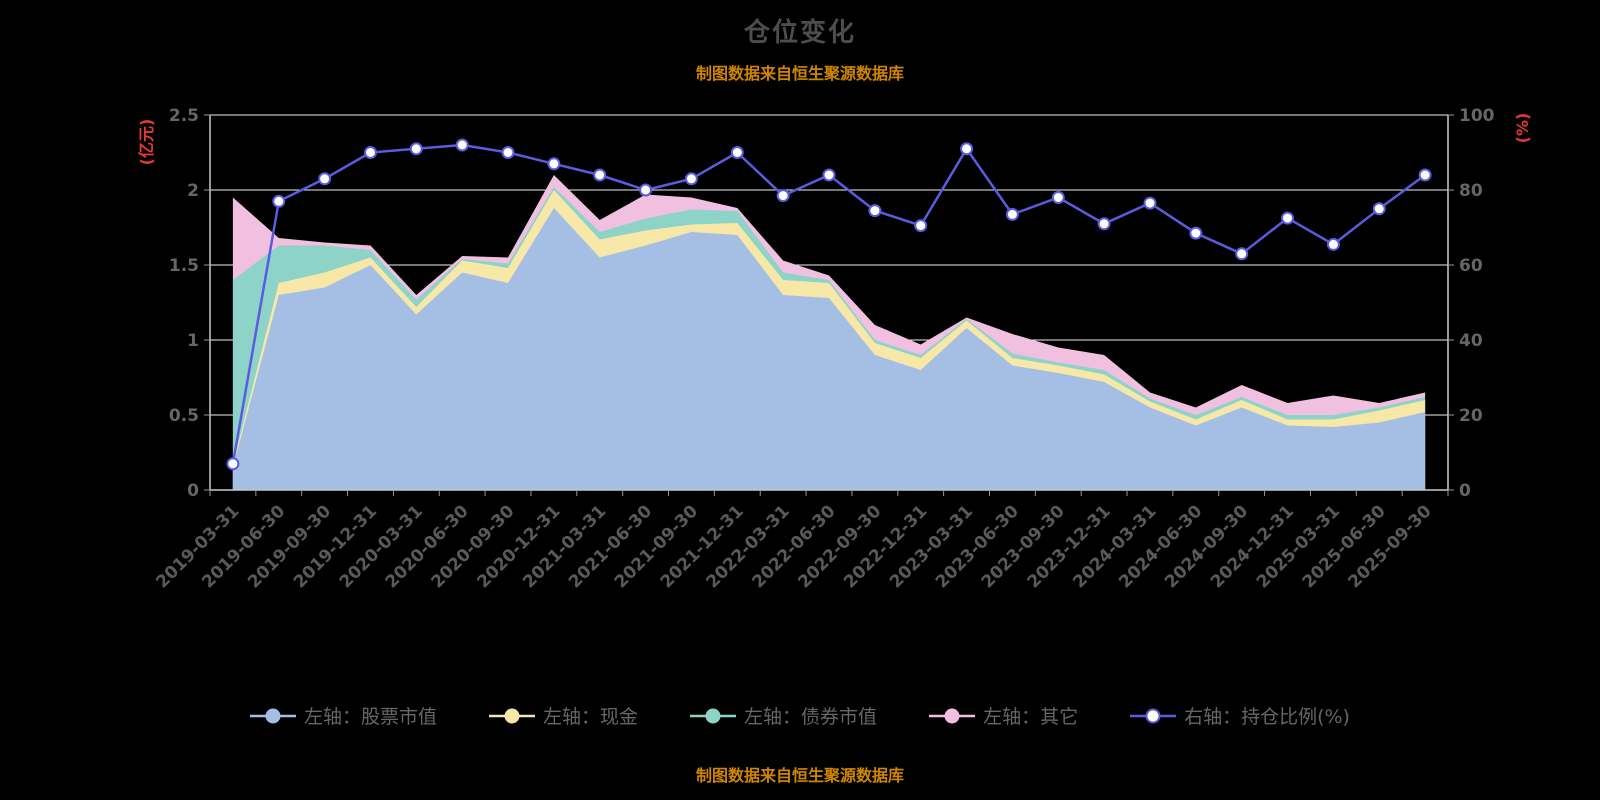  What do you see at coordinates (799, 775) in the screenshot?
I see `source-note-bottom: 制图数据来自恒生聚源数据库` at bounding box center [799, 775].